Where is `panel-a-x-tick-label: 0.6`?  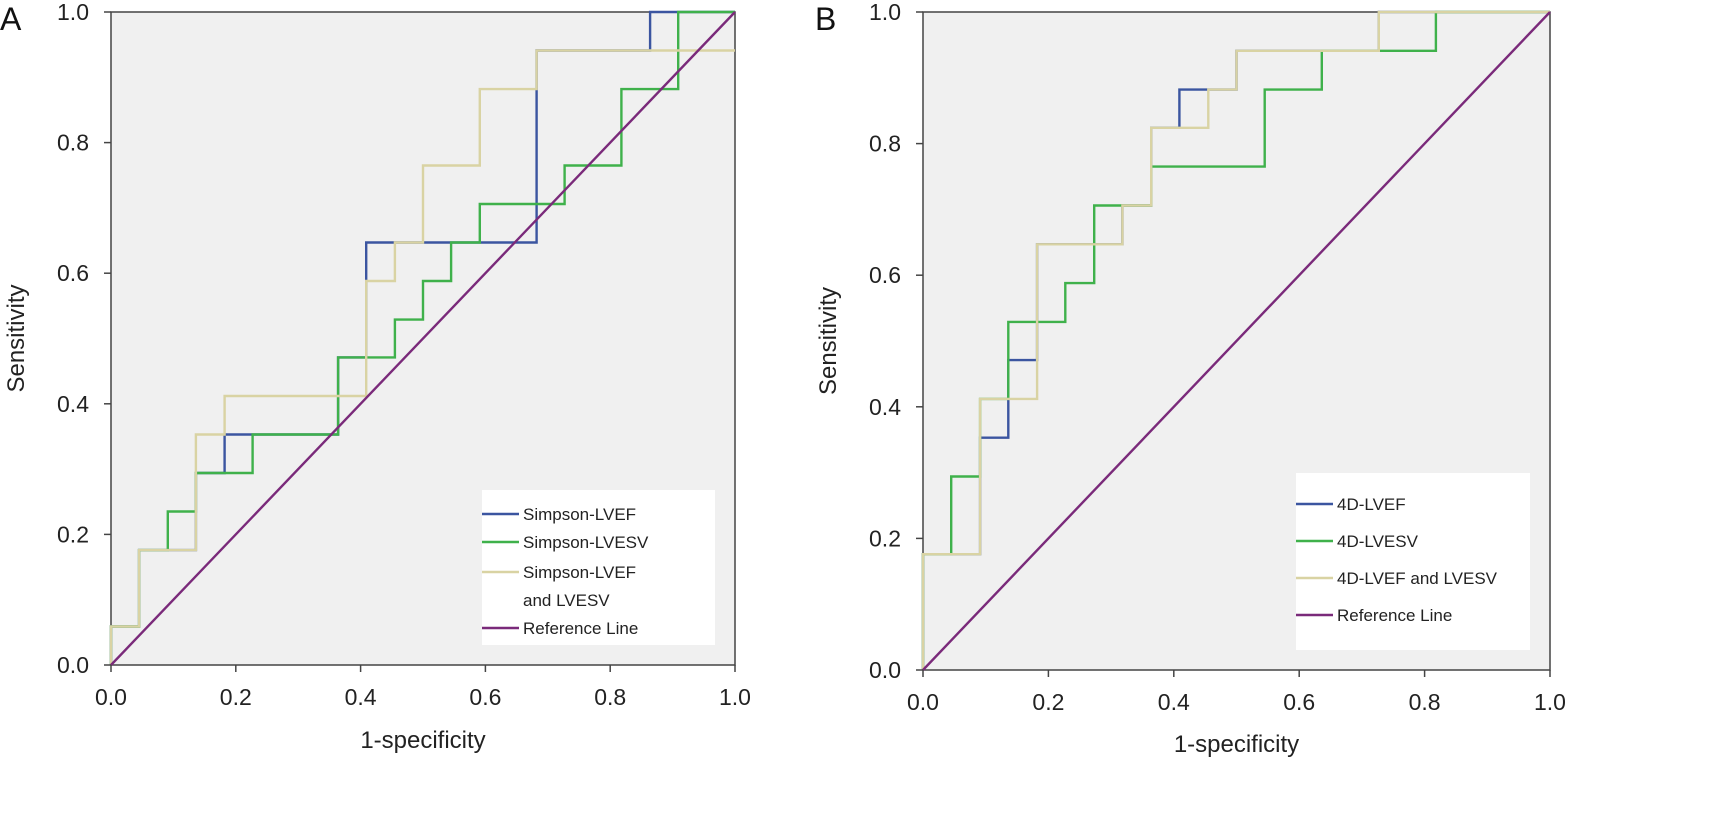
panel-a-x-tick-label: 0.6 is located at coordinates (485, 697).